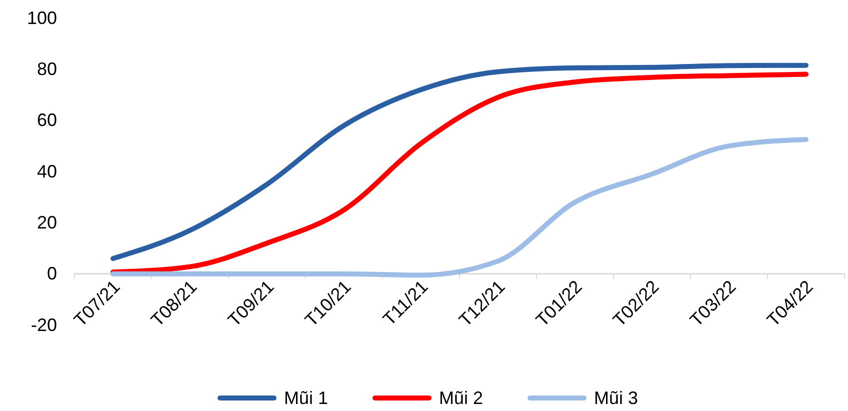  What do you see at coordinates (306, 398) in the screenshot?
I see `legend-label: Mũi 1` at bounding box center [306, 398].